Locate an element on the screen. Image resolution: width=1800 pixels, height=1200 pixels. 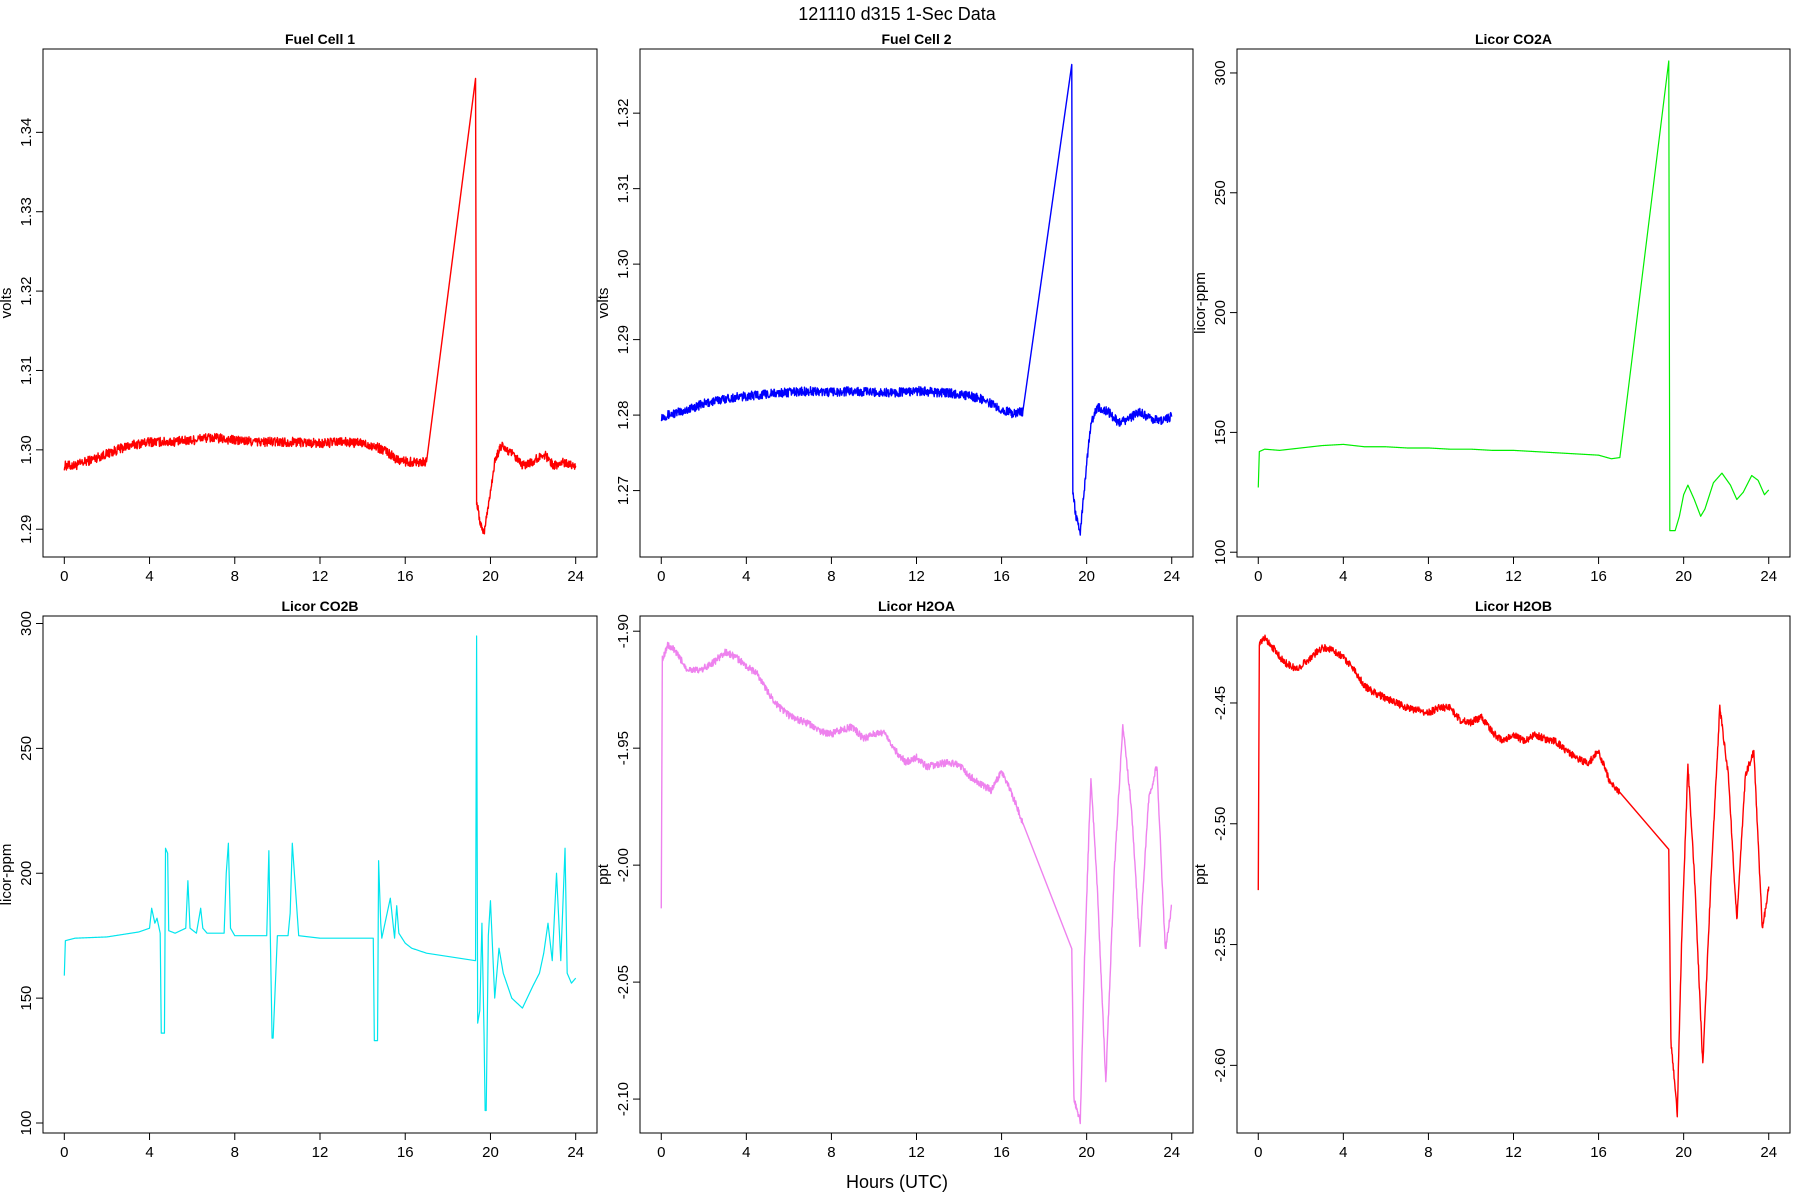
panel-title: Fuel Cell 2 is located at coordinates (916, 39).